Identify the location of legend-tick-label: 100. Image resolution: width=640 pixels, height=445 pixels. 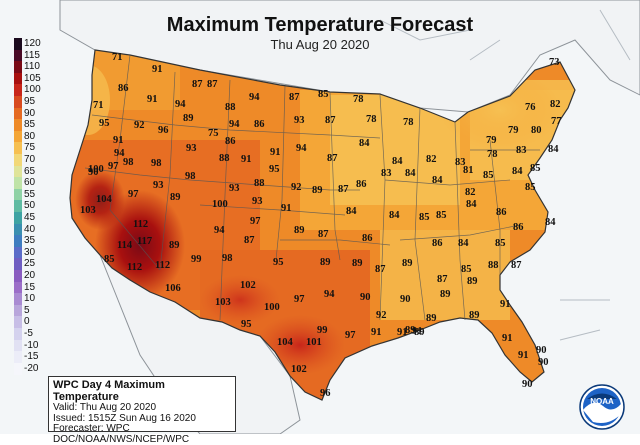
(32, 90).